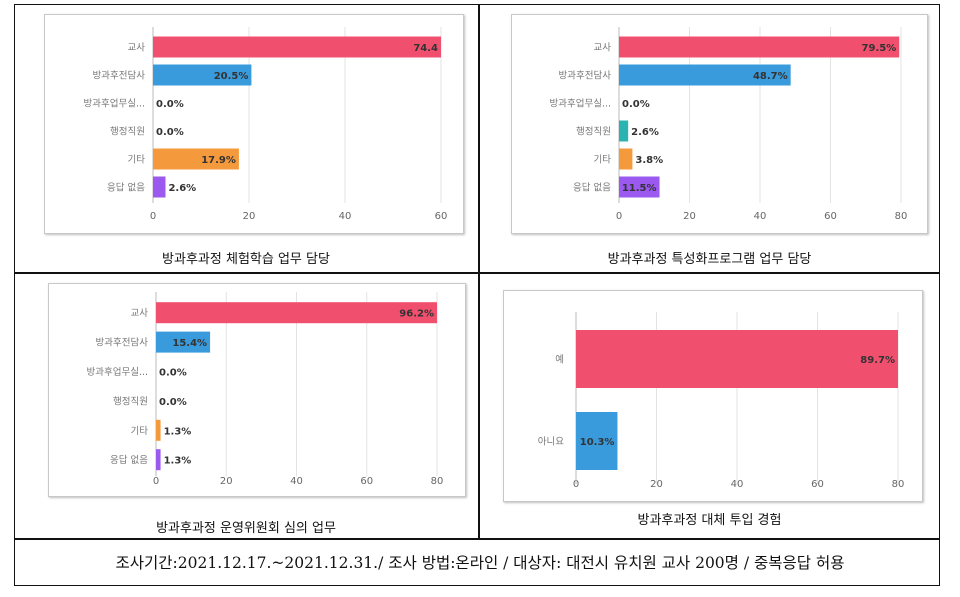  What do you see at coordinates (721, 401) in the screenshot?
I see `chart-substitute-experience: 0 20 40 60 80 예 89.7% 아니요 10.3%` at bounding box center [721, 401].